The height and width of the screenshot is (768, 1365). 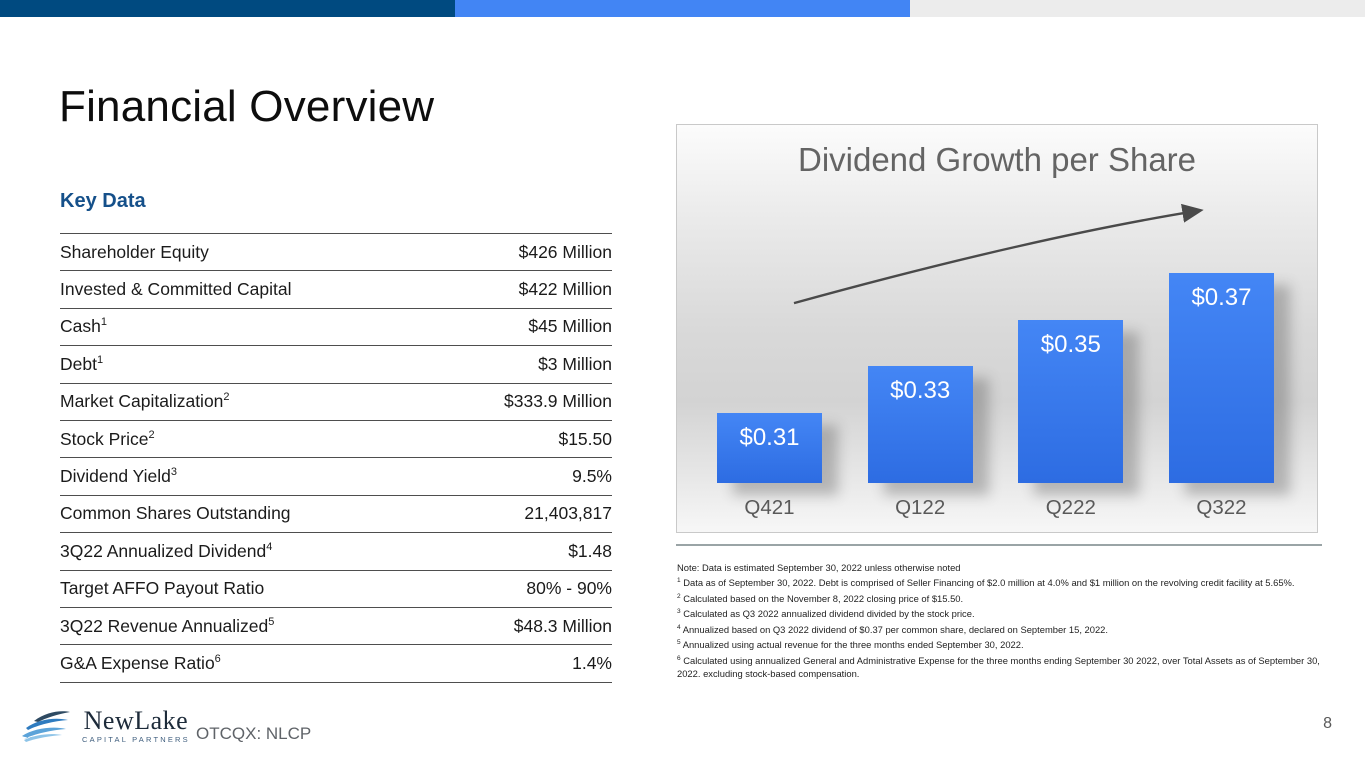 I want to click on row-value: $48.3 Million, so click(x=562, y=625).